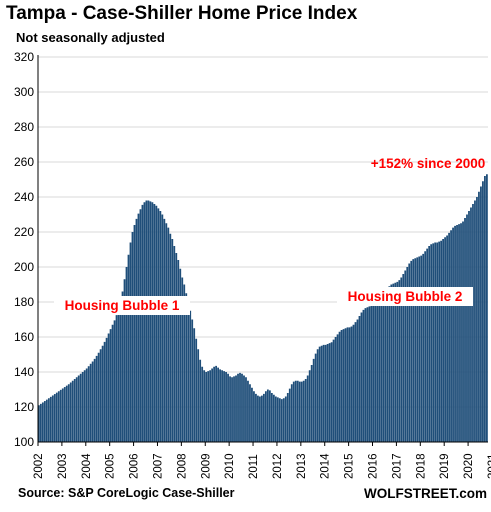 The image size is (491, 512). Describe the element at coordinates (421, 466) in the screenshot. I see `x-tick-label: 2018` at that location.